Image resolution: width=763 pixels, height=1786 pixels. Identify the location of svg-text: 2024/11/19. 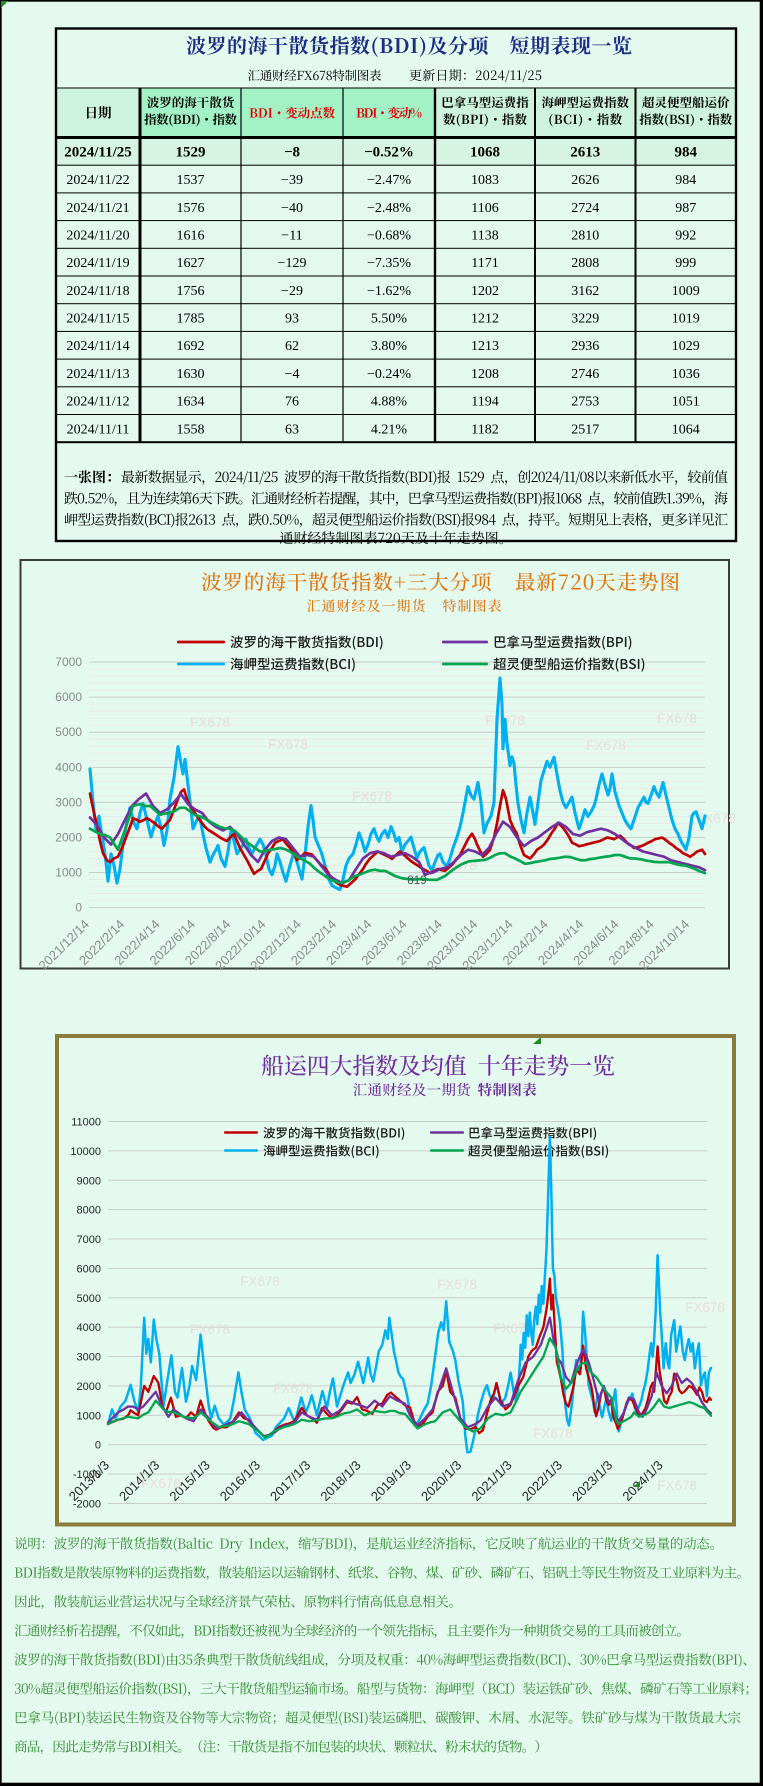
(97, 263).